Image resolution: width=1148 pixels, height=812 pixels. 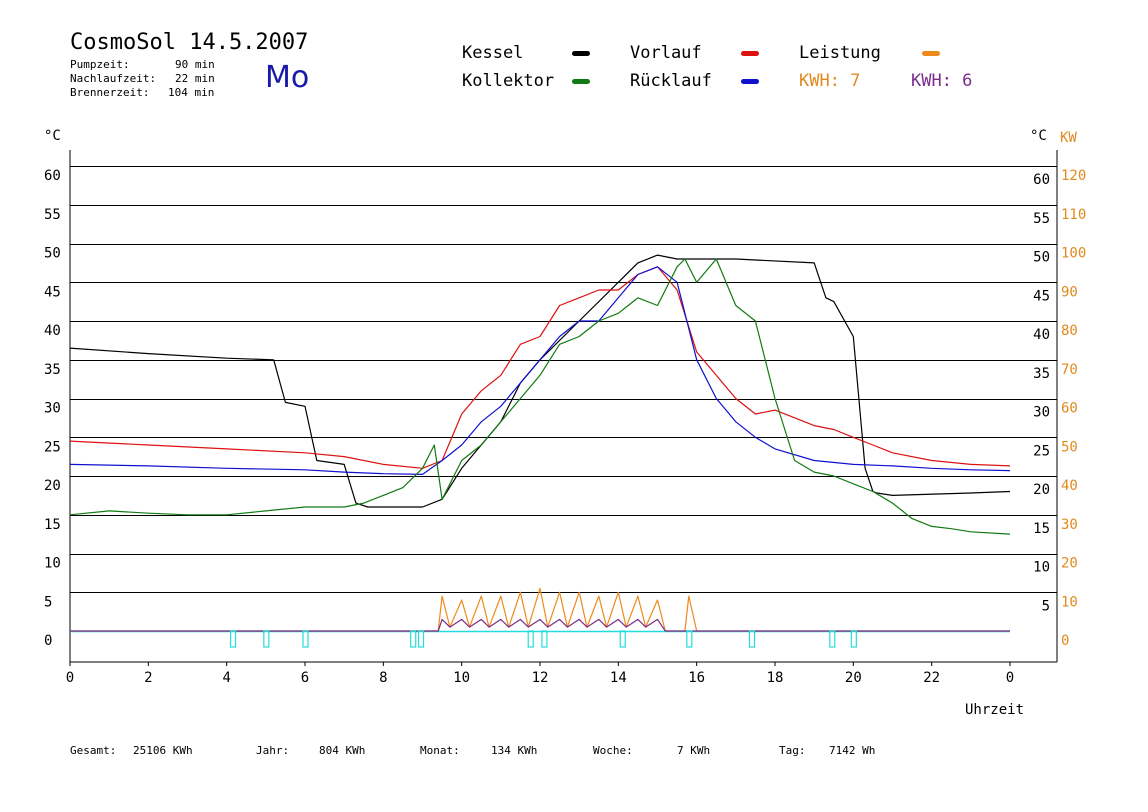 I want to click on legend-kollektor: Kollektor, so click(x=508, y=81).